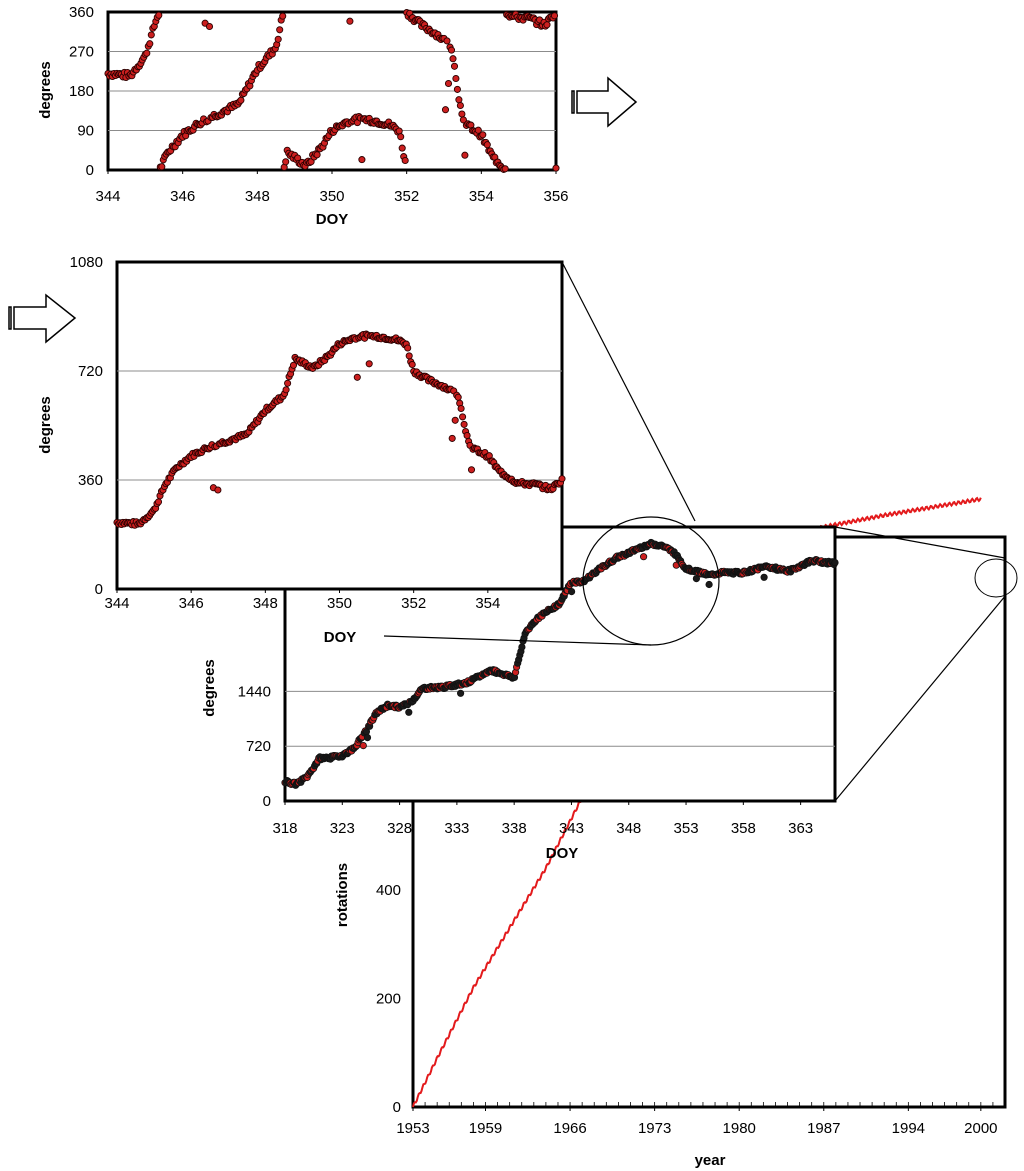 The height and width of the screenshot is (1171, 1024). Describe the element at coordinates (339, 429) in the screenshot. I see `middle-zoom-points` at that location.